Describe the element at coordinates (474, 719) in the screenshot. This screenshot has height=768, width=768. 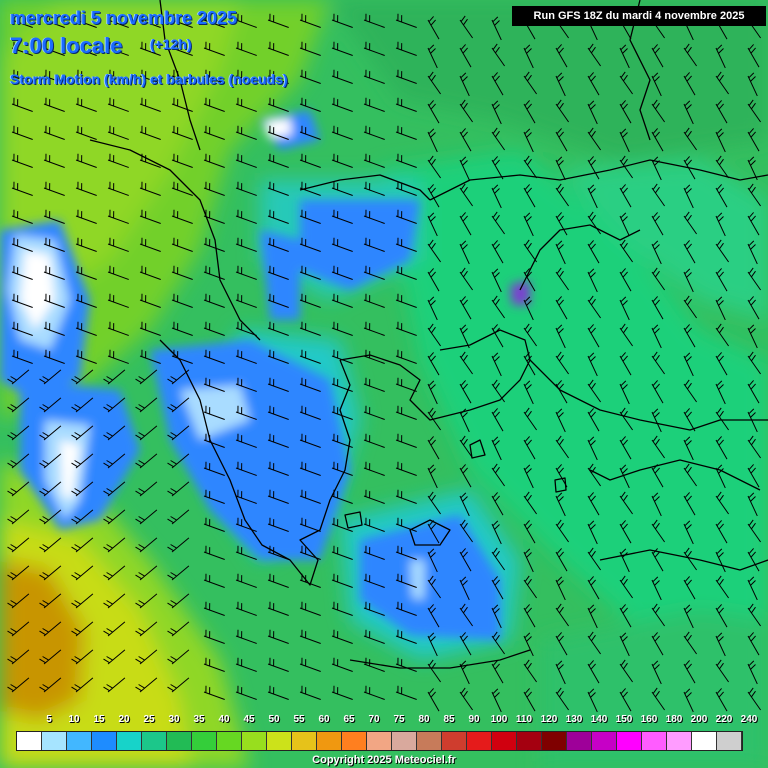
I see `legend-value: 90` at that location.